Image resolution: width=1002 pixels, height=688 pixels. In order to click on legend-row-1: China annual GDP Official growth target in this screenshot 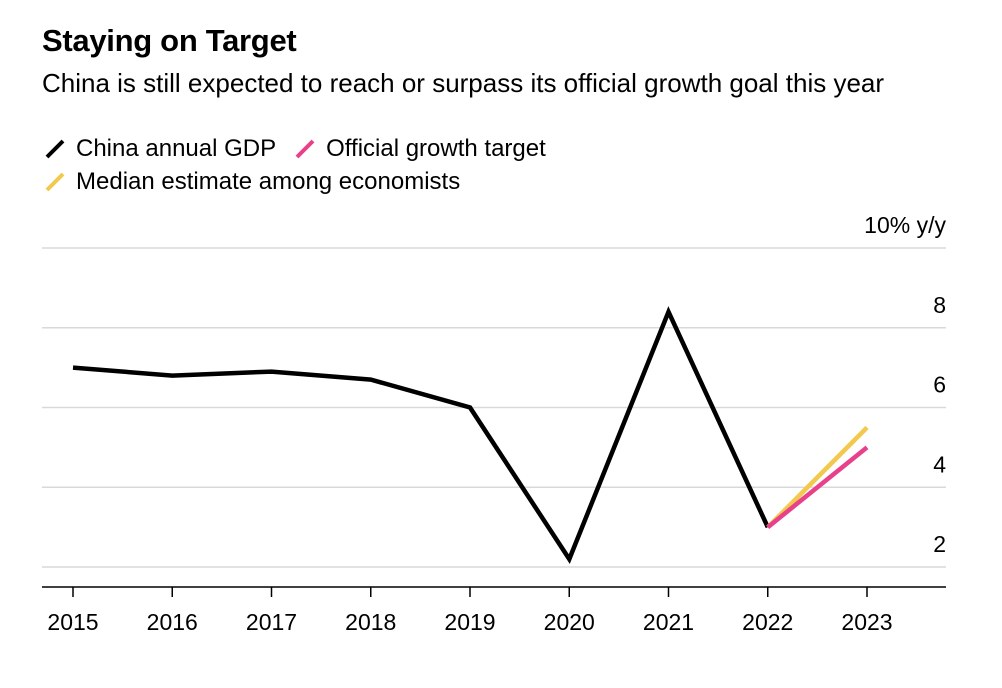, I will do `click(492, 148)`.